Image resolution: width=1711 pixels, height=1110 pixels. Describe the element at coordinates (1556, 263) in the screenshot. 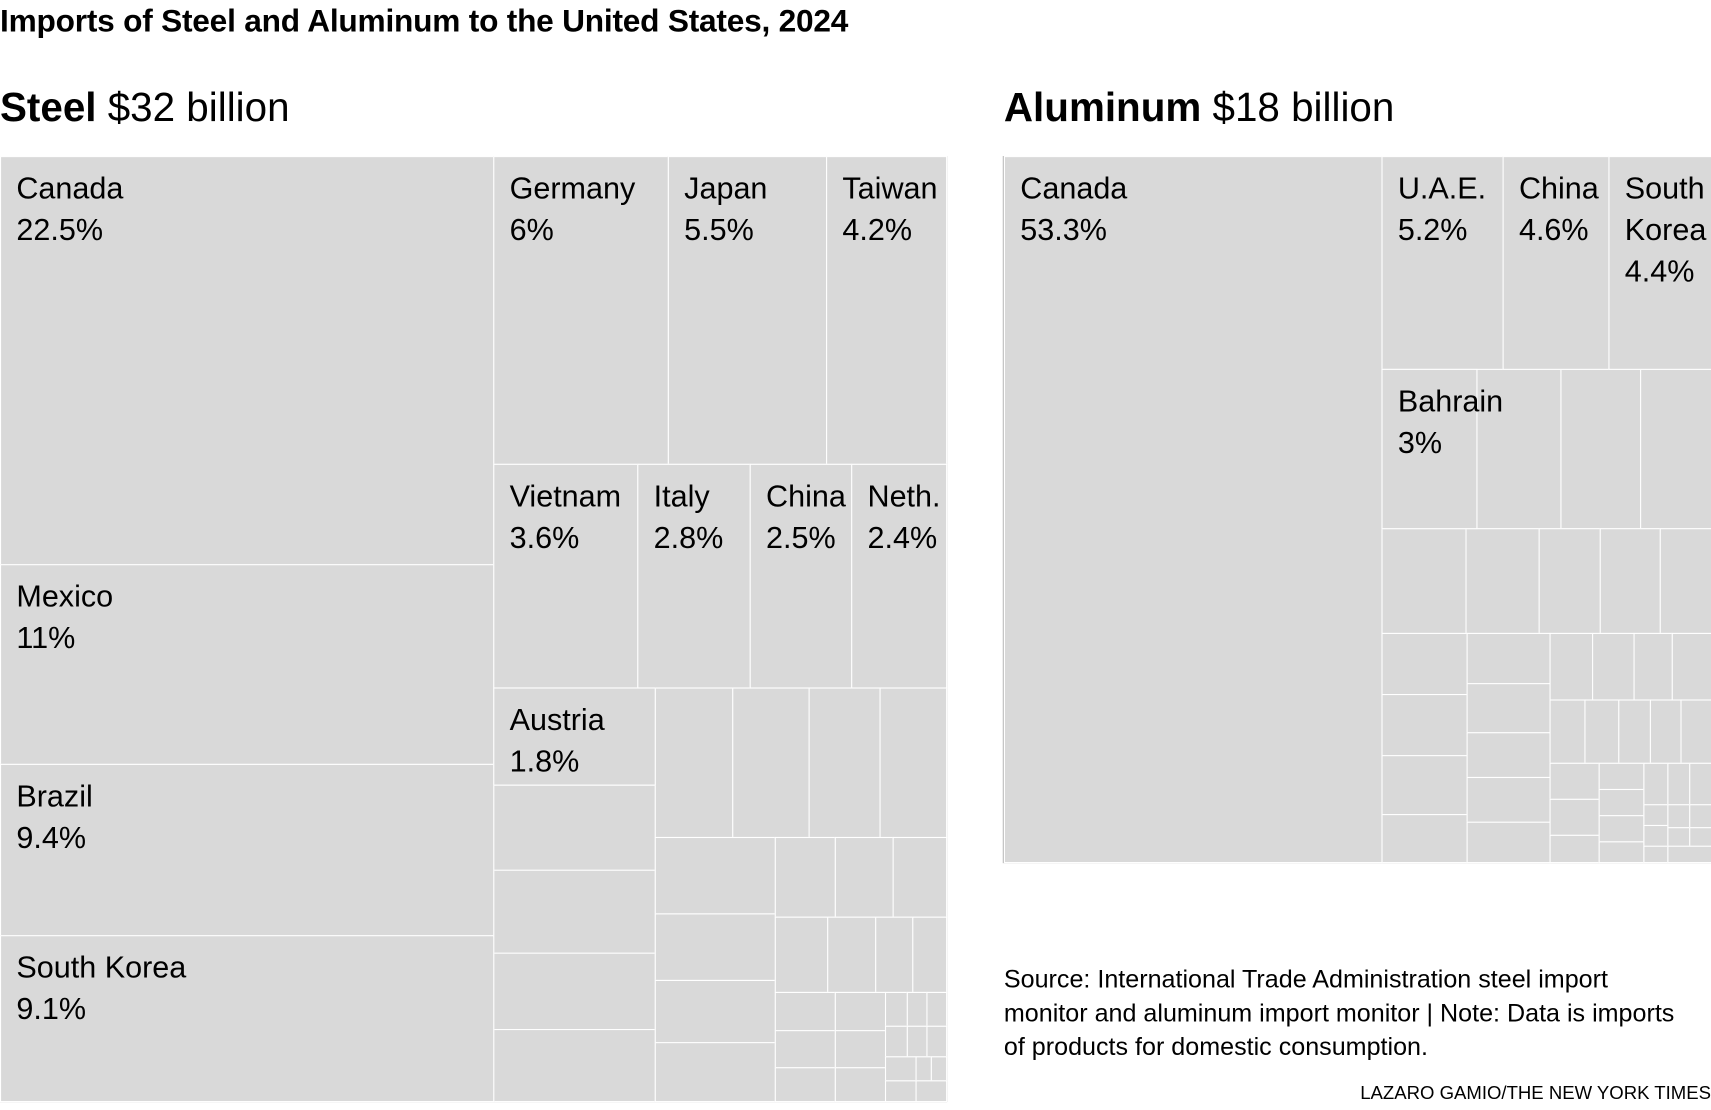

I see `treemap-cell: China 4.6%` at that location.